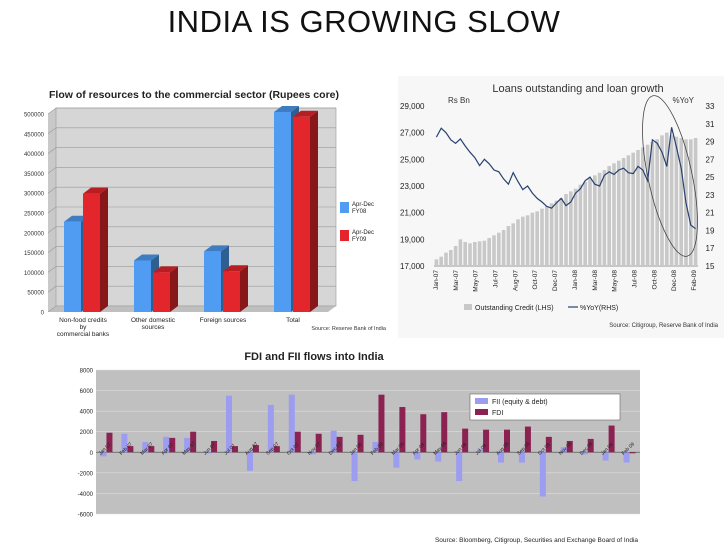 This screenshot has width=728, height=551. Describe the element at coordinates (363, 205) in the screenshot. I see `legend-label: Apr-Dec` at that location.